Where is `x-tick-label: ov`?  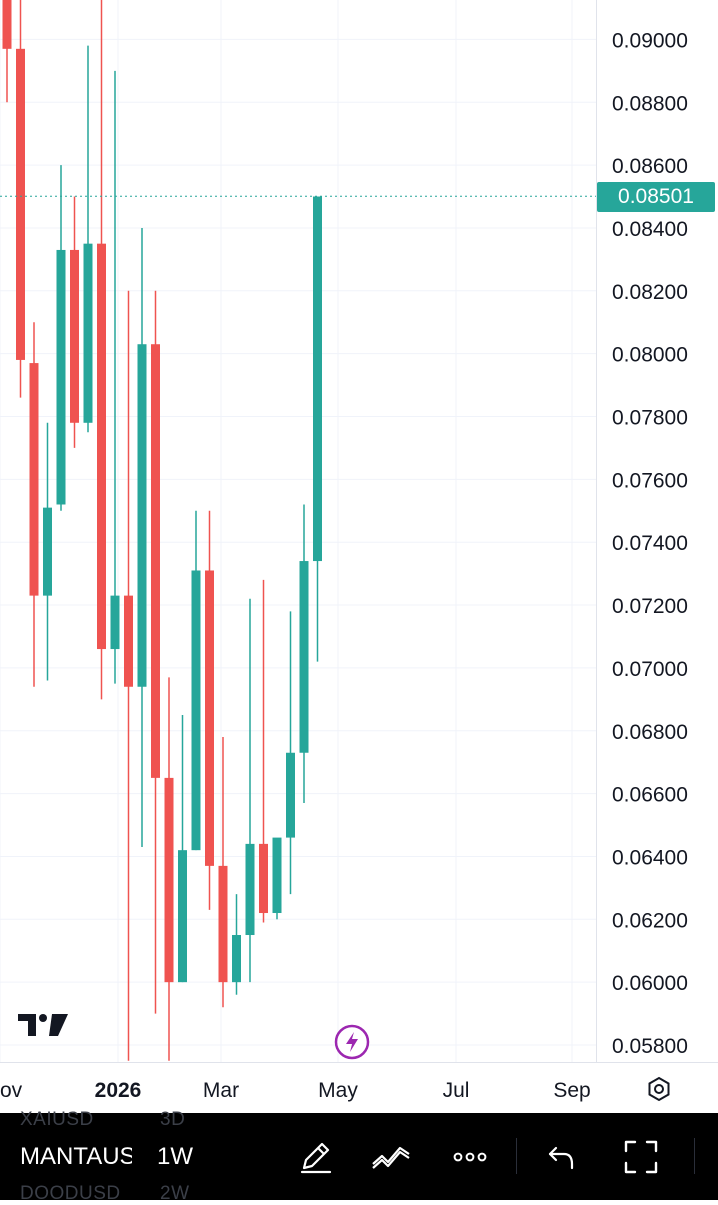
x-tick-label: ov is located at coordinates (11, 1090).